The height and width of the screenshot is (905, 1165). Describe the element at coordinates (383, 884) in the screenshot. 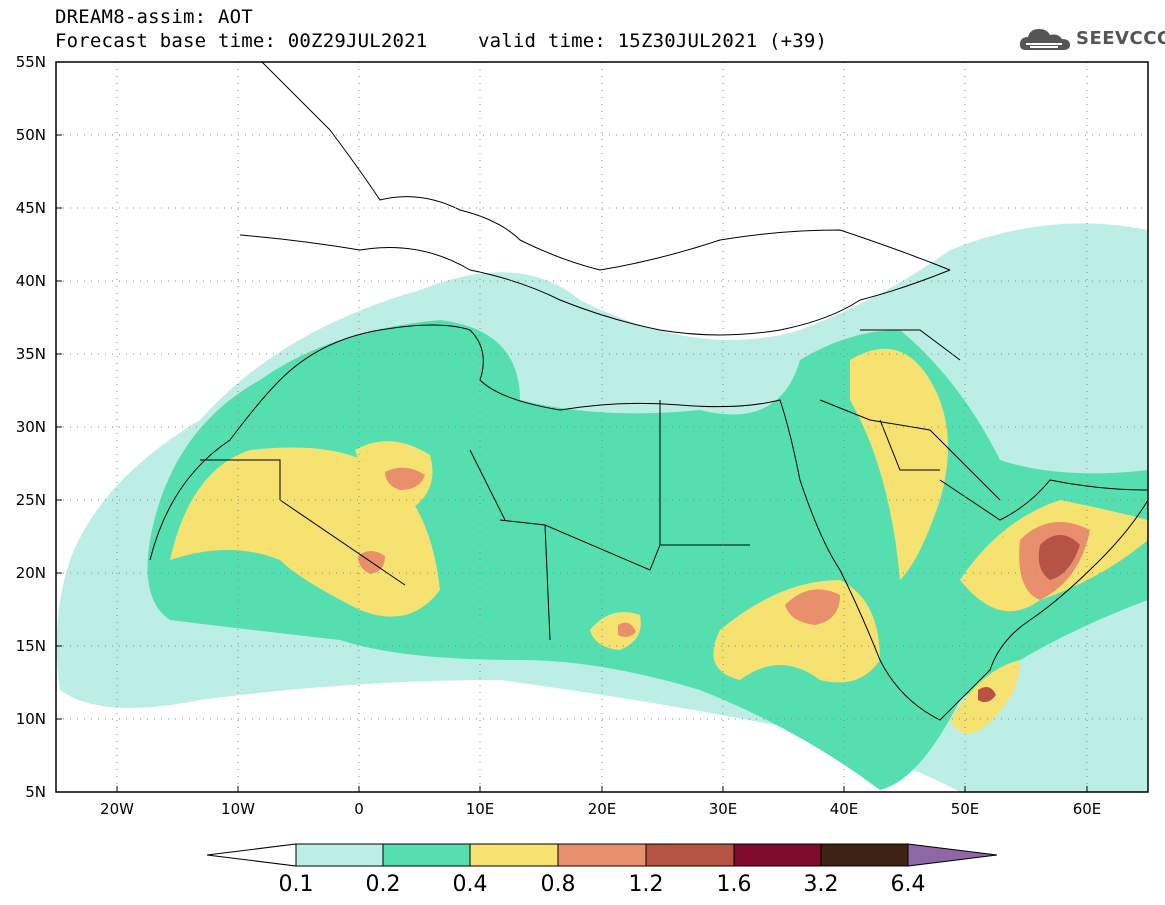

I see `colorbar-label: 0.2` at that location.